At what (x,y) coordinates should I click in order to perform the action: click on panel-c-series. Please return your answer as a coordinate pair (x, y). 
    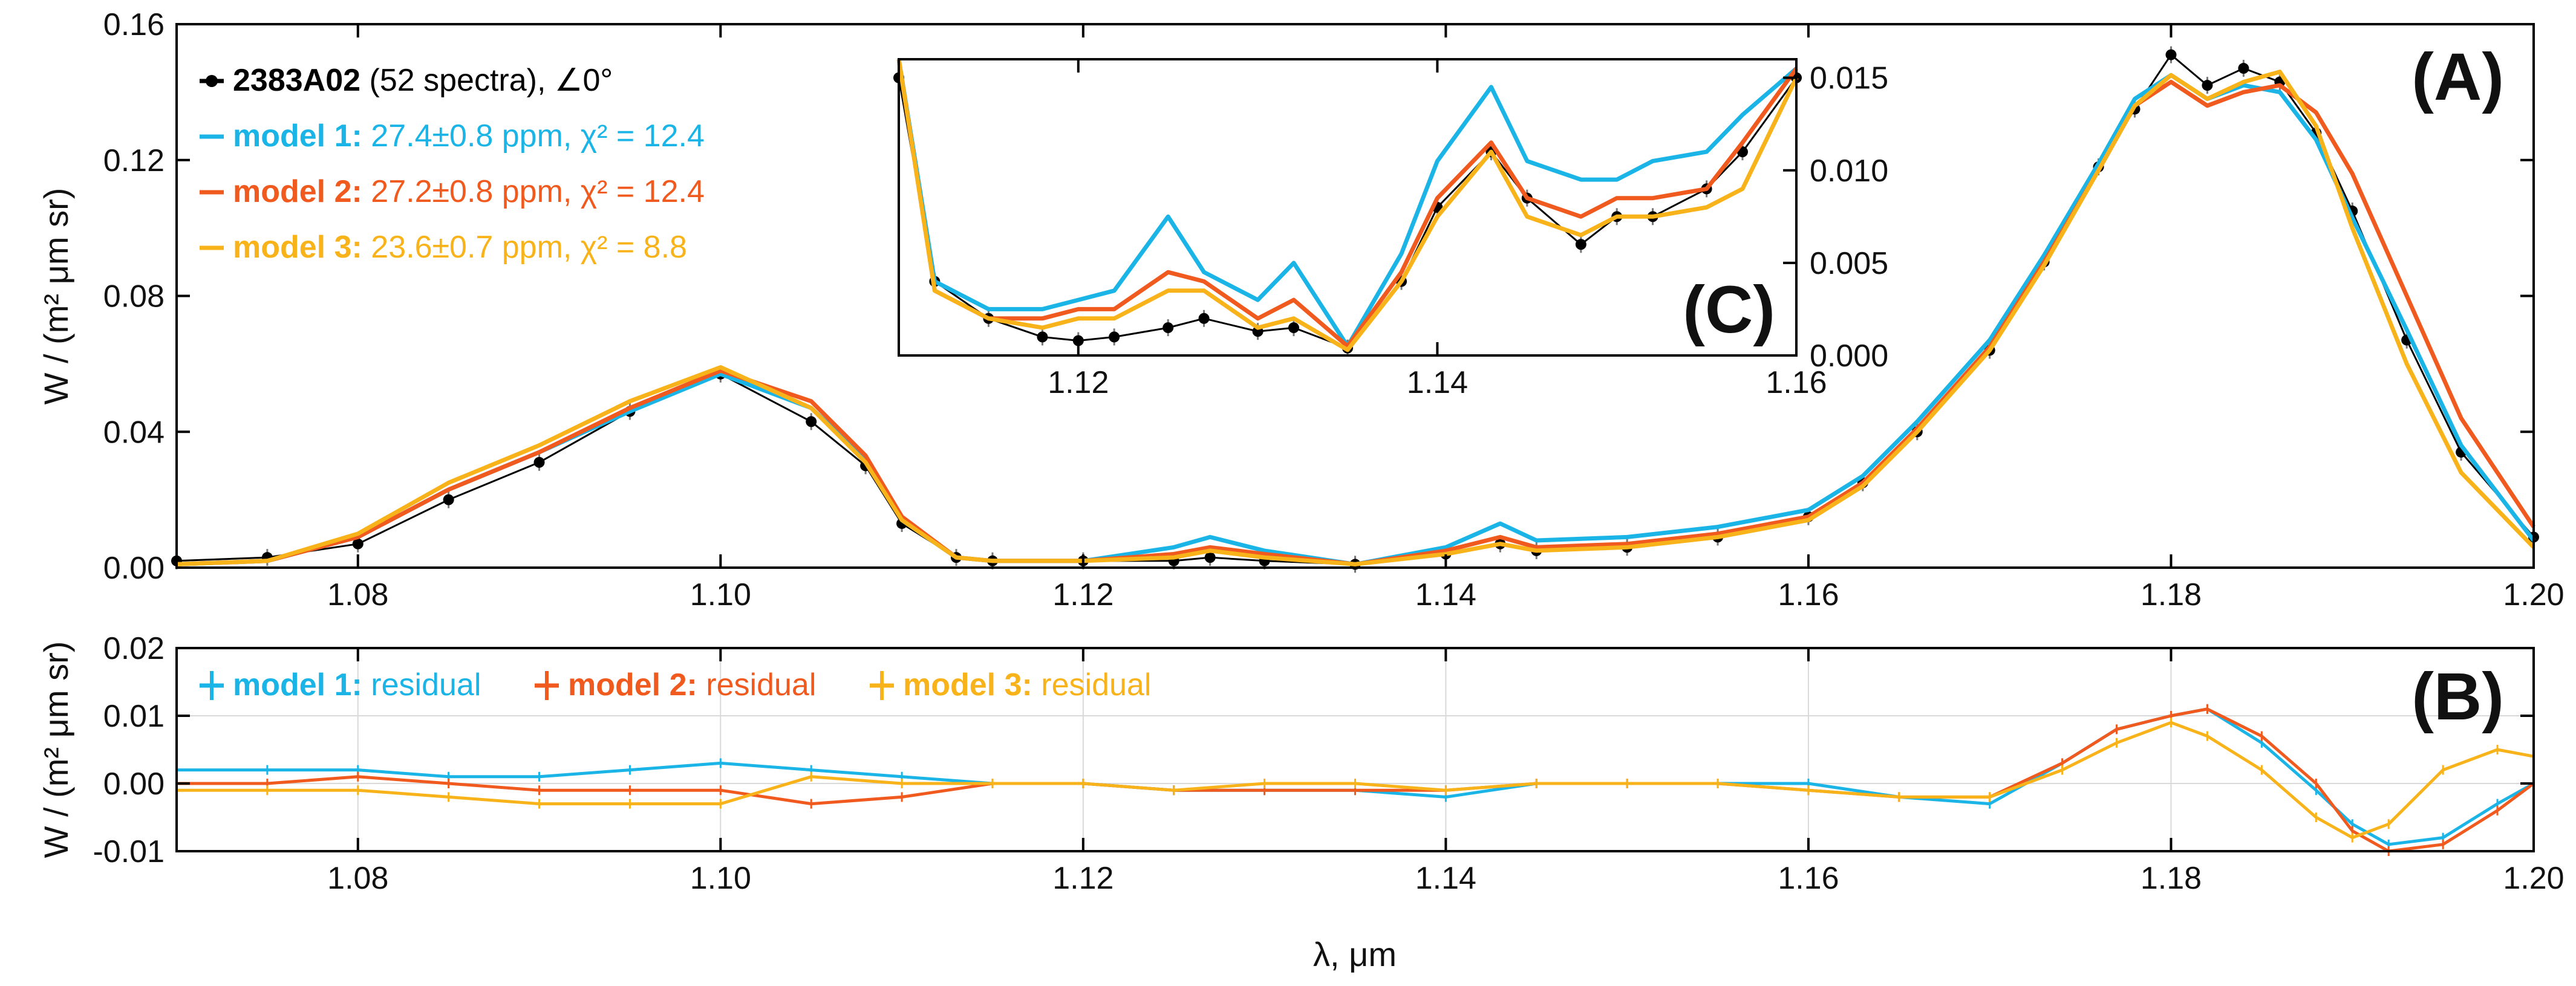
    Looking at the image, I should click on (1347, 208).